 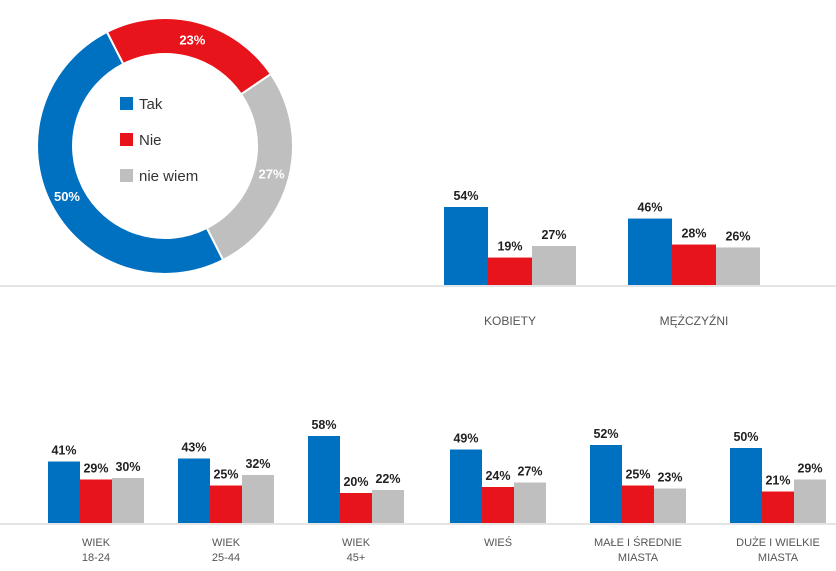 I want to click on bar-value-label: 28%, so click(x=693, y=234).